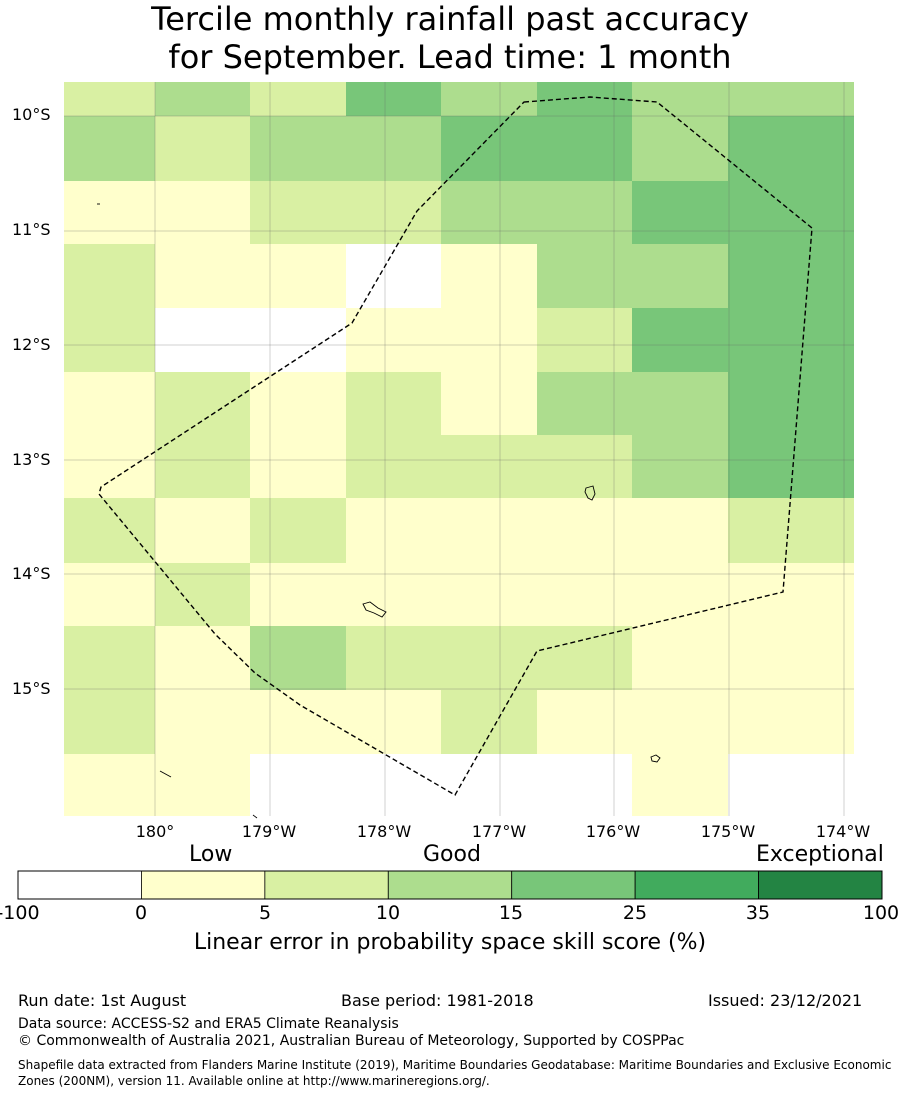  What do you see at coordinates (613, 831) in the screenshot?
I see `lon-label-176w: 176°W` at bounding box center [613, 831].